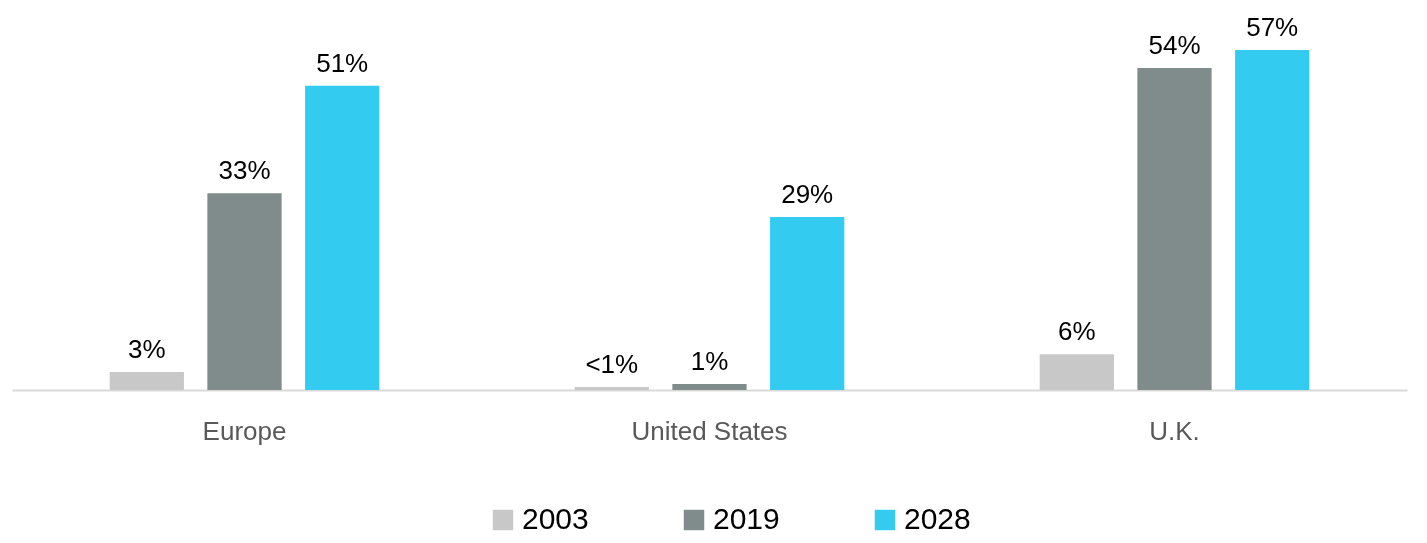  What do you see at coordinates (147, 349) in the screenshot?
I see `data-label: 3%` at bounding box center [147, 349].